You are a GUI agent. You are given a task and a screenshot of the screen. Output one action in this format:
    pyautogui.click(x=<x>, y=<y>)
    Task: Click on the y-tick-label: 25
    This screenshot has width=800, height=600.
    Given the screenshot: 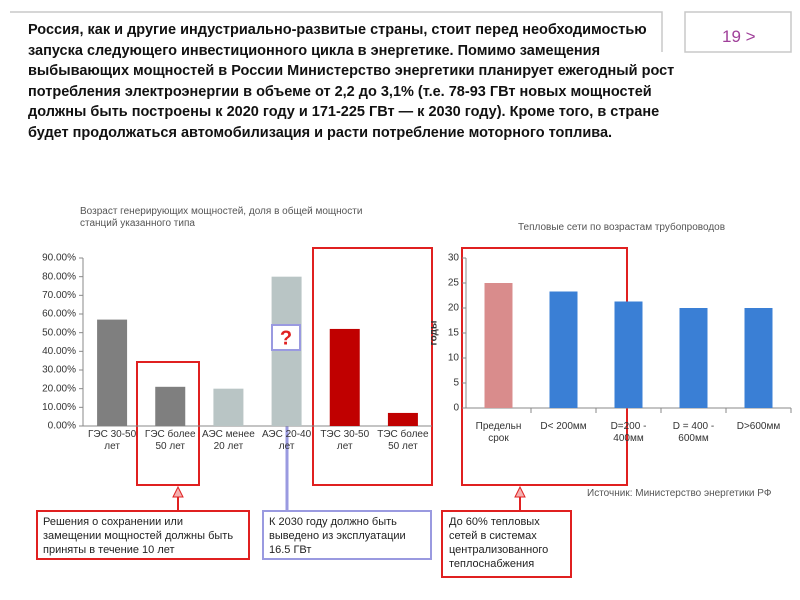 What is the action you would take?
    pyautogui.click(x=454, y=283)
    